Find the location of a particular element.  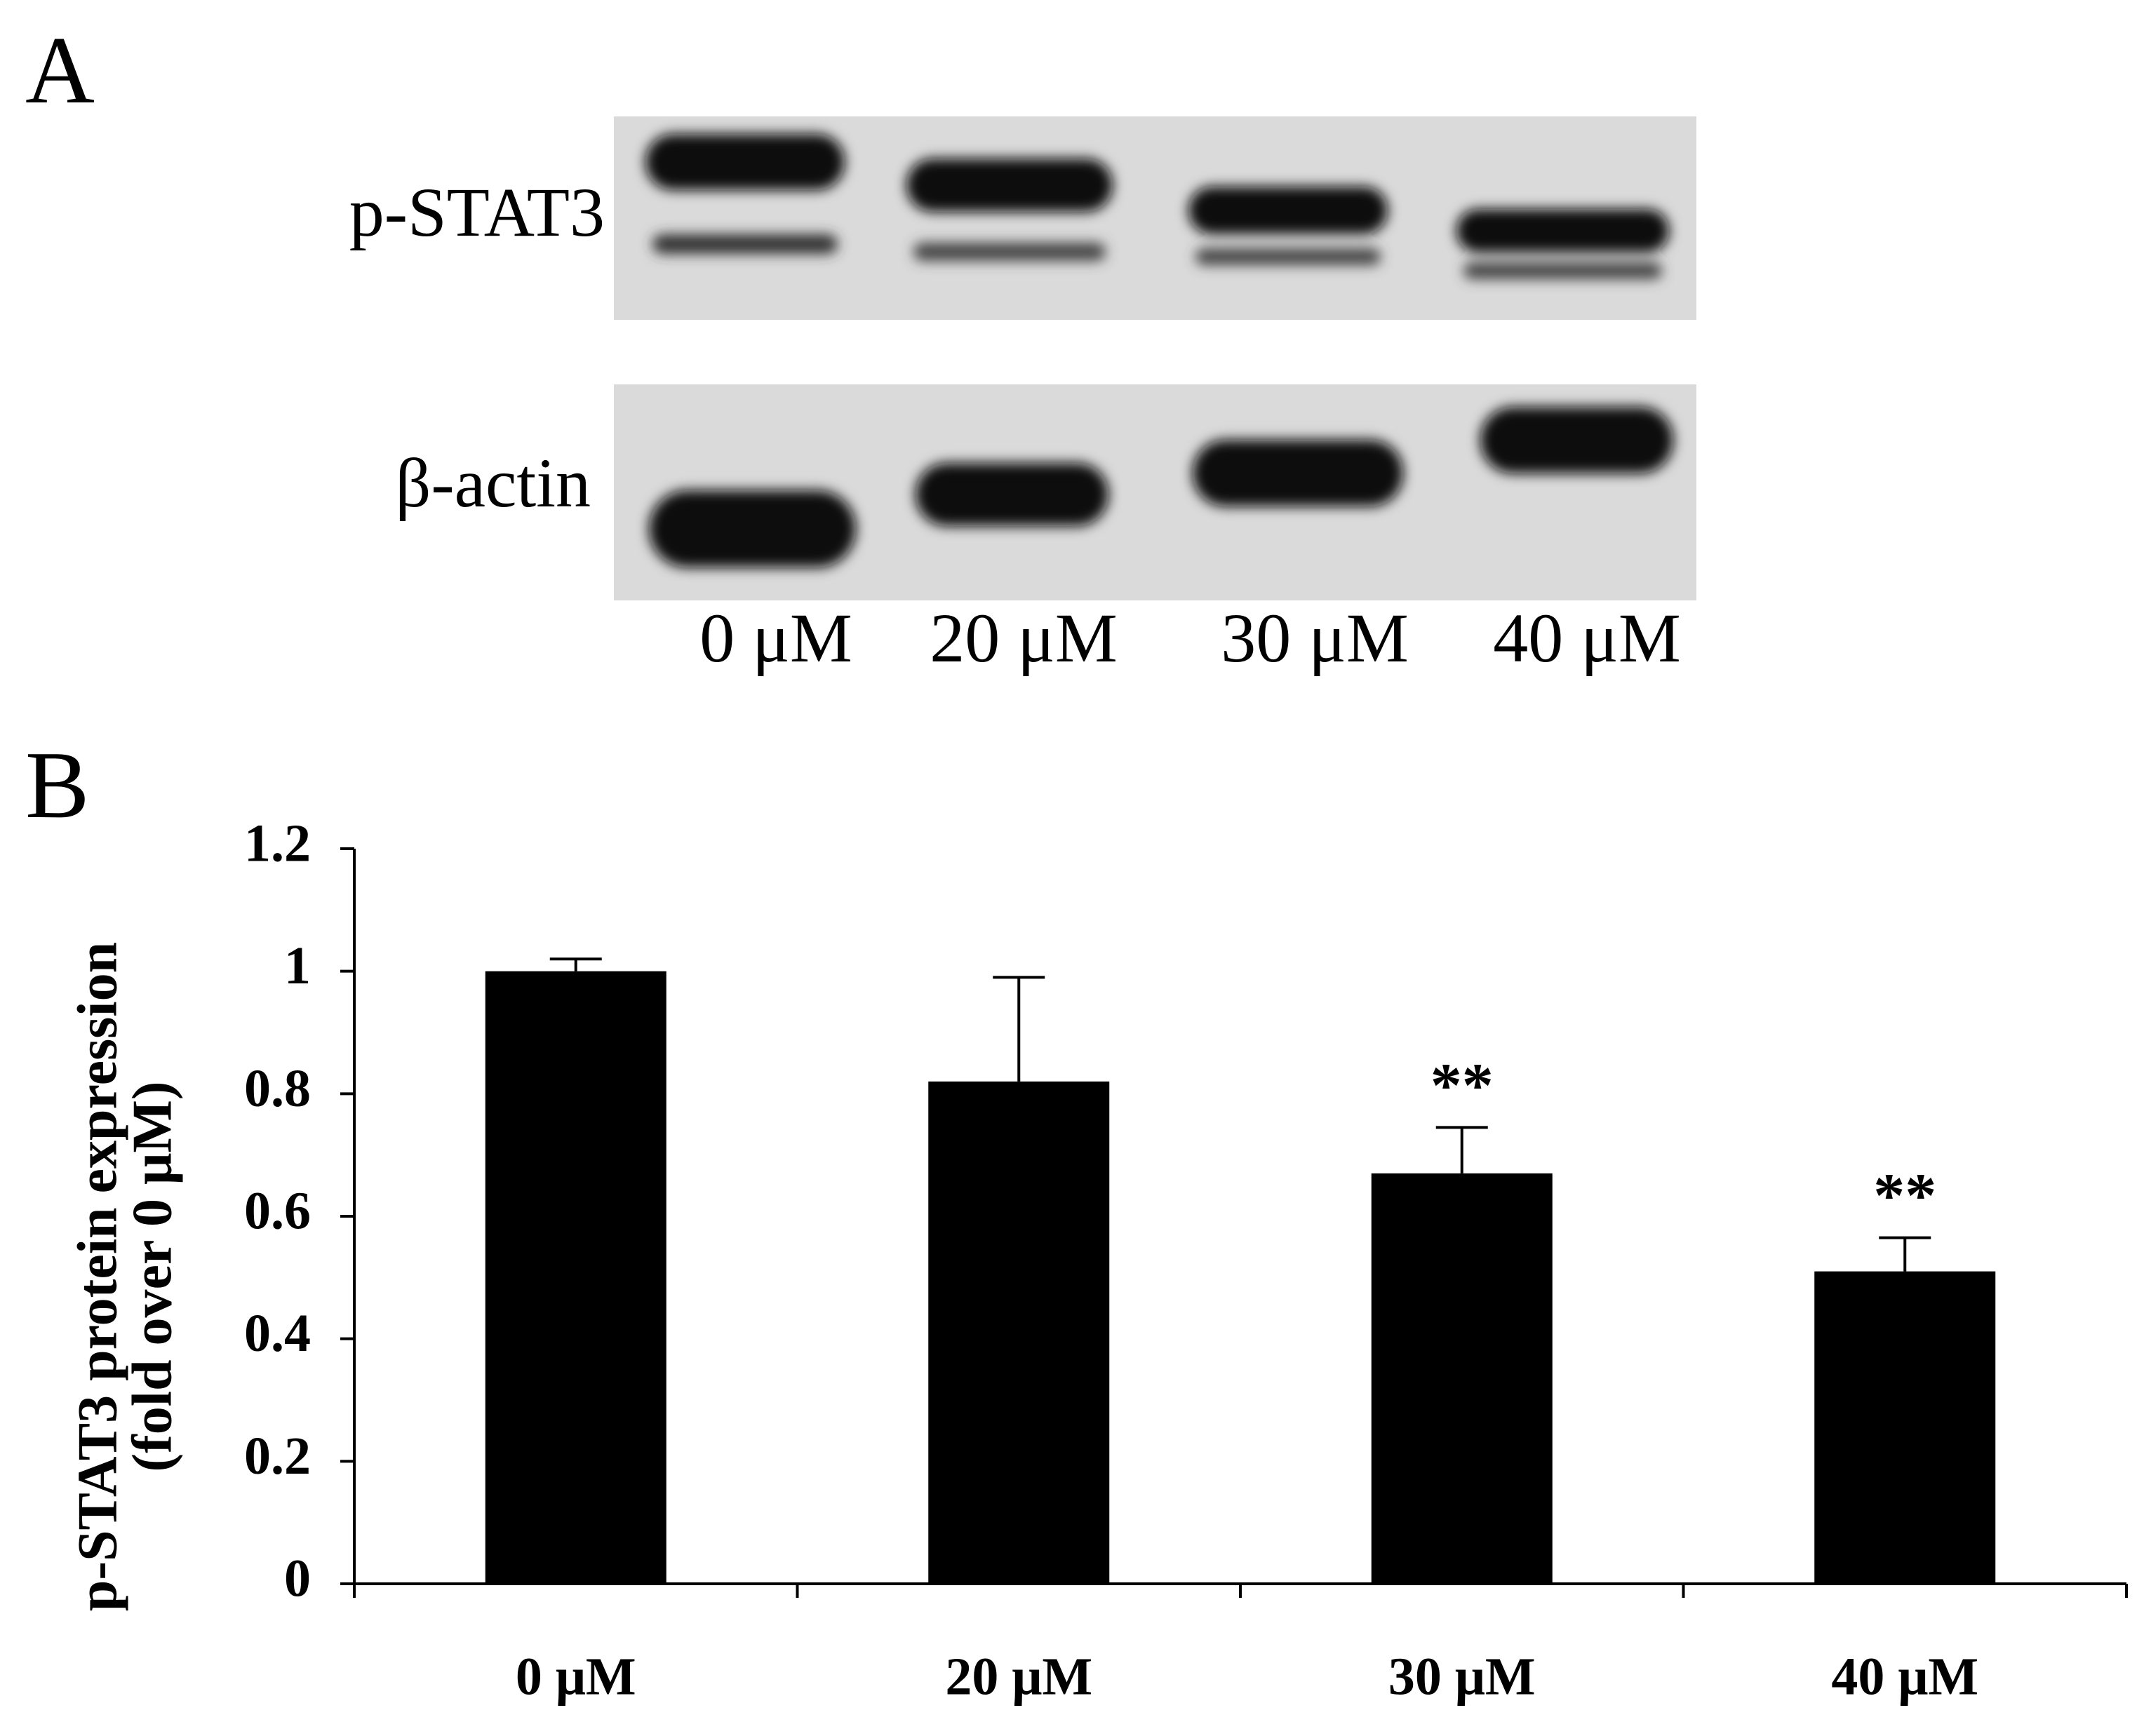

panel-label: A is located at coordinates (60, 70).